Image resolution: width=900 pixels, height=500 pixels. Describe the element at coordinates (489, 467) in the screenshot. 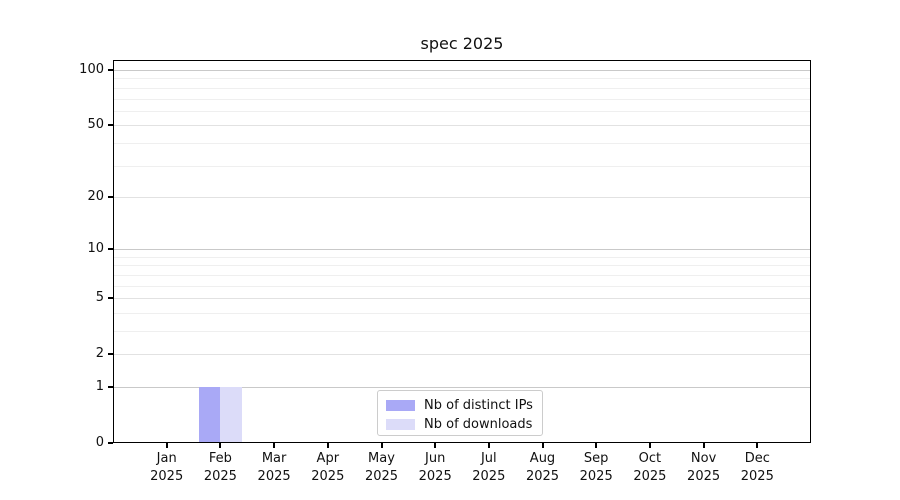

I see `x-tick-label-jul: Jul 2025` at that location.